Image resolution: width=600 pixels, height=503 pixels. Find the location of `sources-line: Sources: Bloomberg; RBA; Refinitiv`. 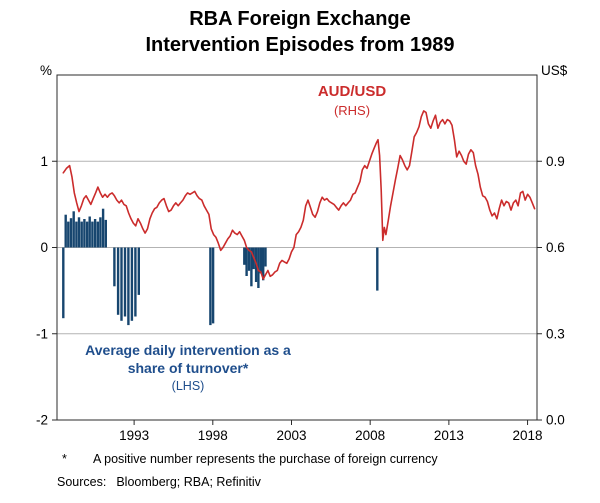

sources-line: Sources: Bloomberg; RBA; Refinitiv is located at coordinates (159, 482).